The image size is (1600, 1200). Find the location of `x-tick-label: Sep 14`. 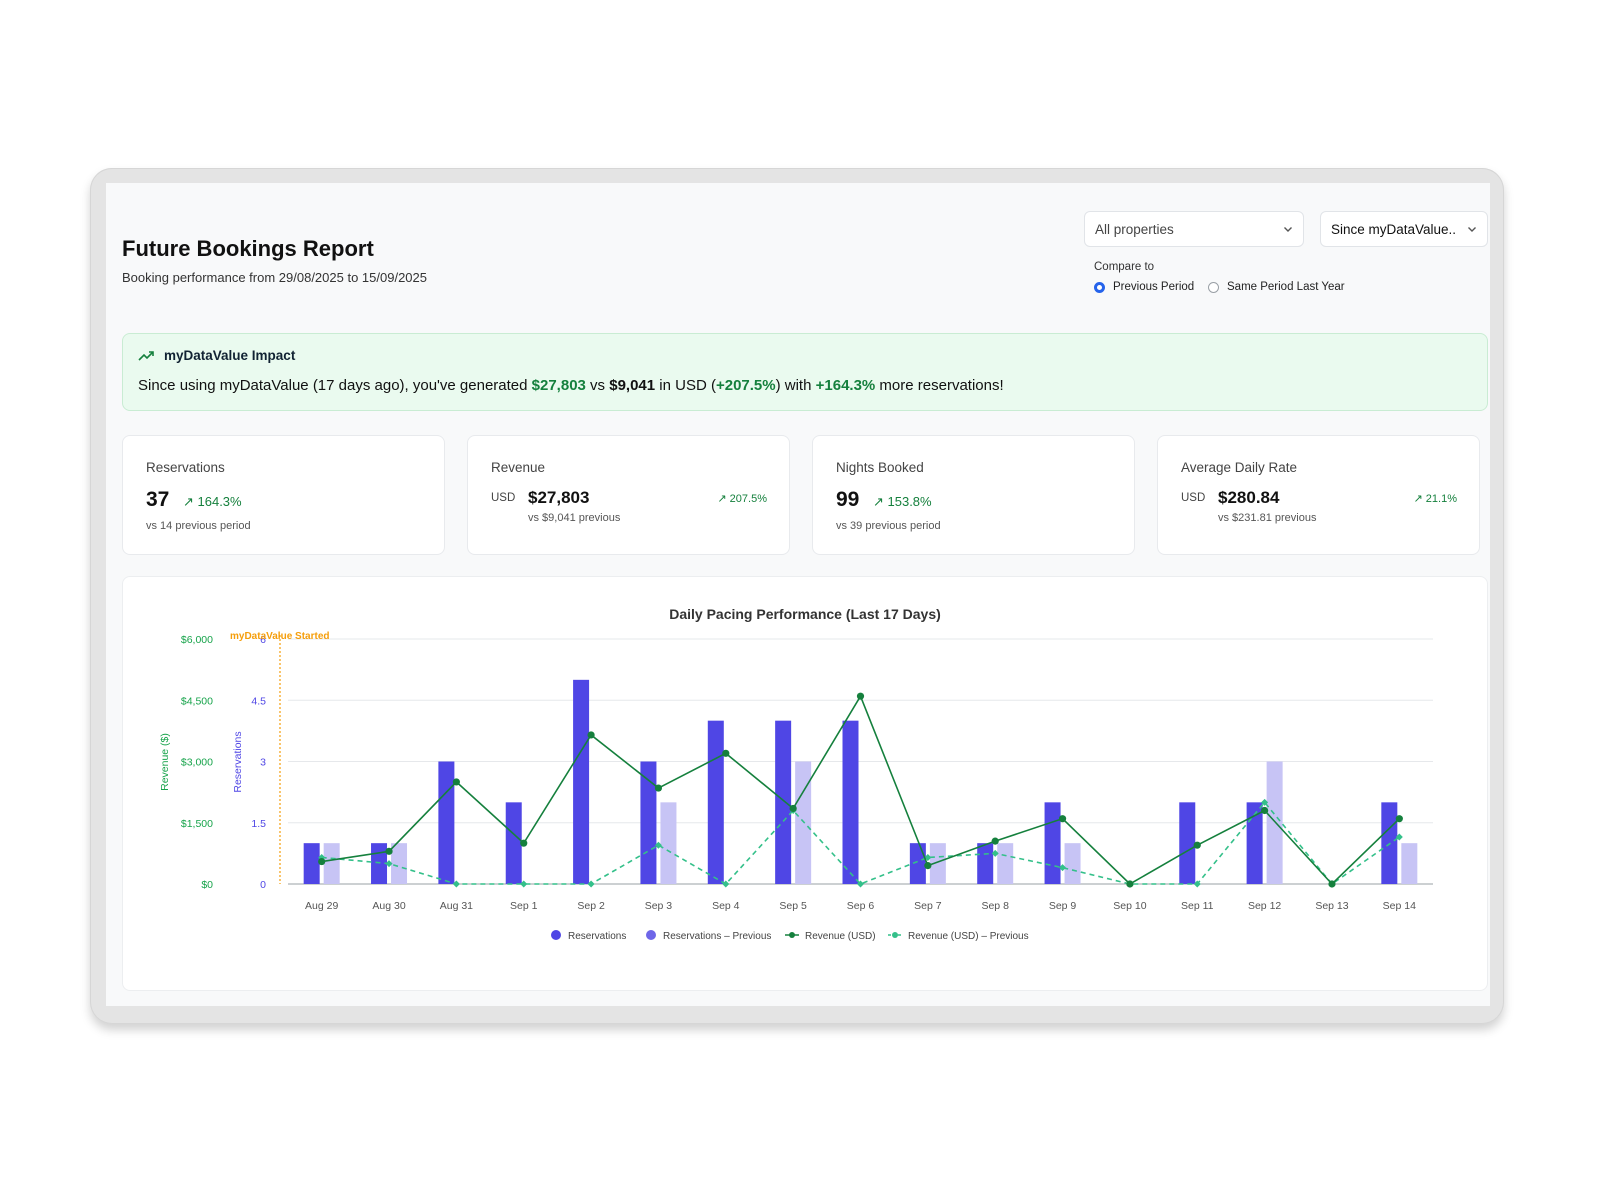

x-tick-label: Sep 14 is located at coordinates (1399, 906).